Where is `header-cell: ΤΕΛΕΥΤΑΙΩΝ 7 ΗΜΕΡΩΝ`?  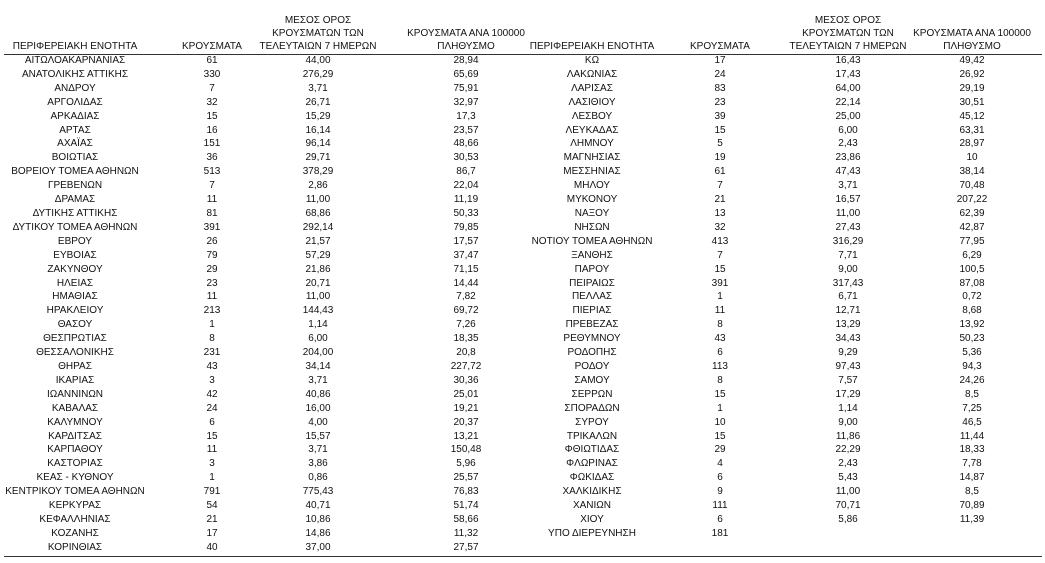
header-cell: ΤΕΛΕΥΤΑΙΩΝ 7 ΗΜΕΡΩΝ is located at coordinates (318, 46).